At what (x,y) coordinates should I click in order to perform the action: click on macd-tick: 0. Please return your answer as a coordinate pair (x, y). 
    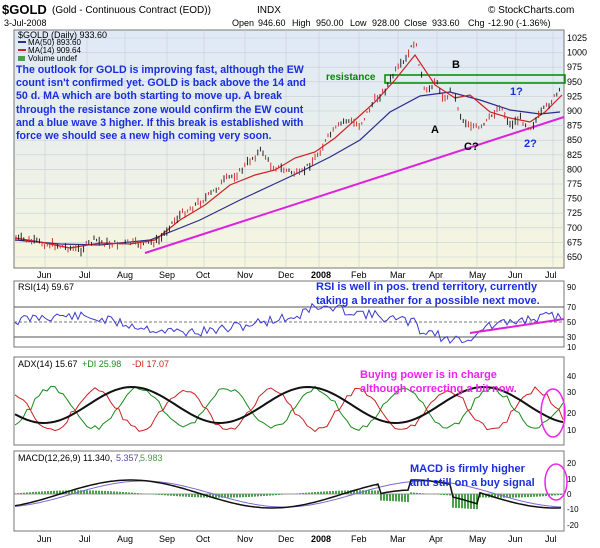
    Looking at the image, I should click on (569, 494).